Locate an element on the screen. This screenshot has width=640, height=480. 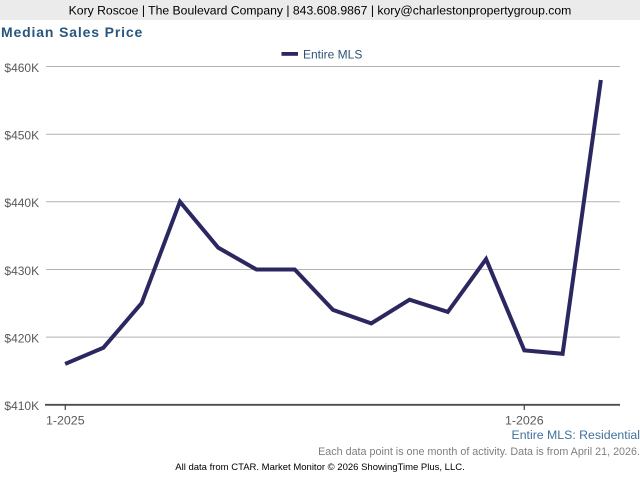
svg-text: $410K is located at coordinates (21, 406).